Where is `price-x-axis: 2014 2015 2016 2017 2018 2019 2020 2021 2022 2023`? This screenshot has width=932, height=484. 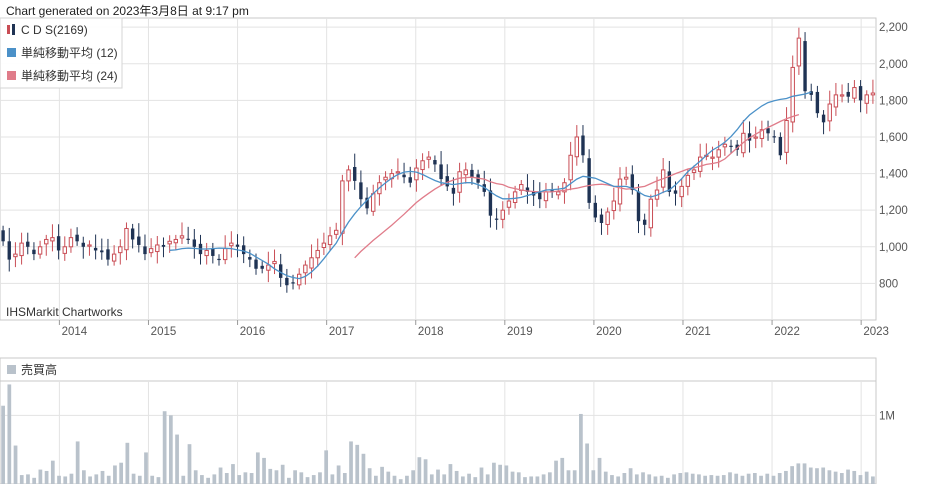
price-x-axis: 2014 2015 2016 2017 2018 2019 2020 2021 2022 2023 is located at coordinates (473, 329).